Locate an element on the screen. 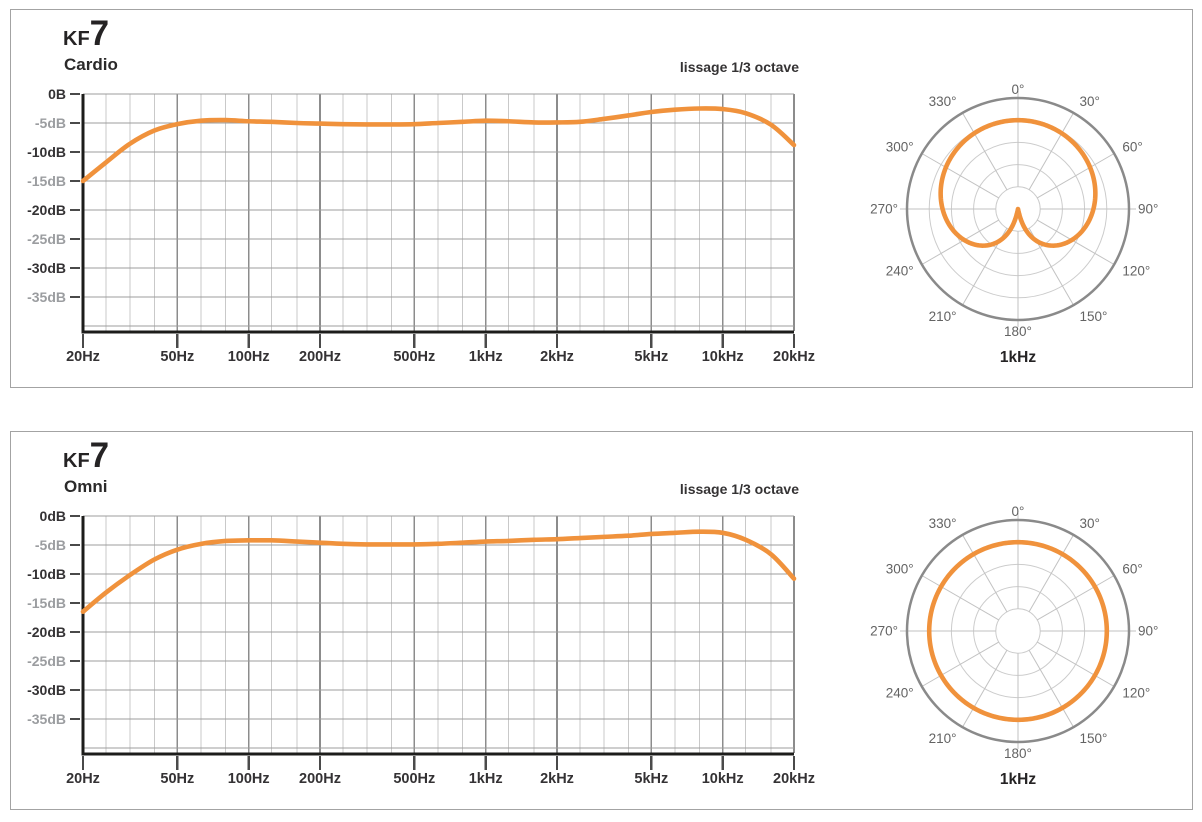 Image resolution: width=1202 pixels, height=822 pixels. response-y-axis-labels: 0B -5dB -10dB -15dB -20dB -25dB -30dB -35dB is located at coordinates (53, 195).